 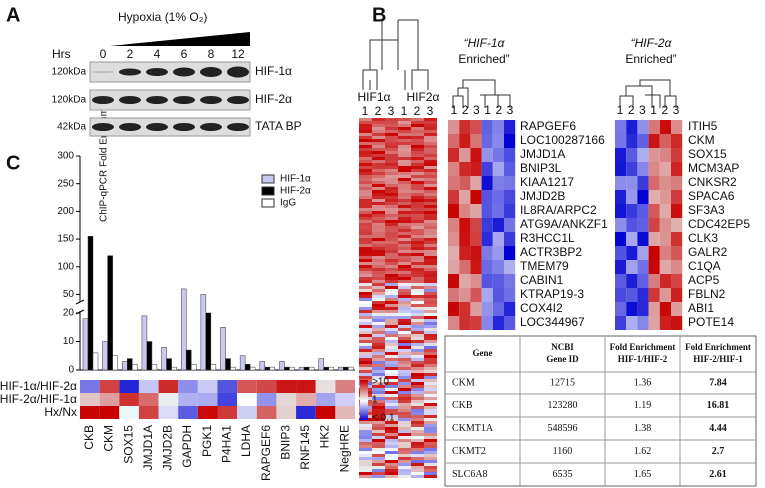 I want to click on table-cell: 548596, so click(x=563, y=428).